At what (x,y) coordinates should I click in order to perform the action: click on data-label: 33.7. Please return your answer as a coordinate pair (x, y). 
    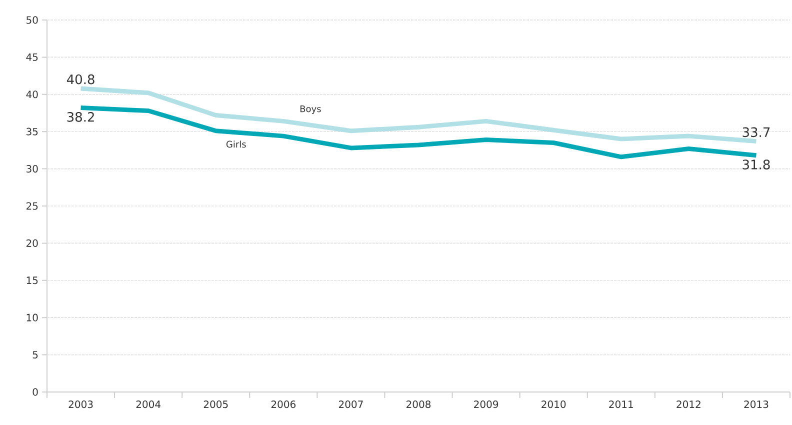
    Looking at the image, I should click on (756, 132).